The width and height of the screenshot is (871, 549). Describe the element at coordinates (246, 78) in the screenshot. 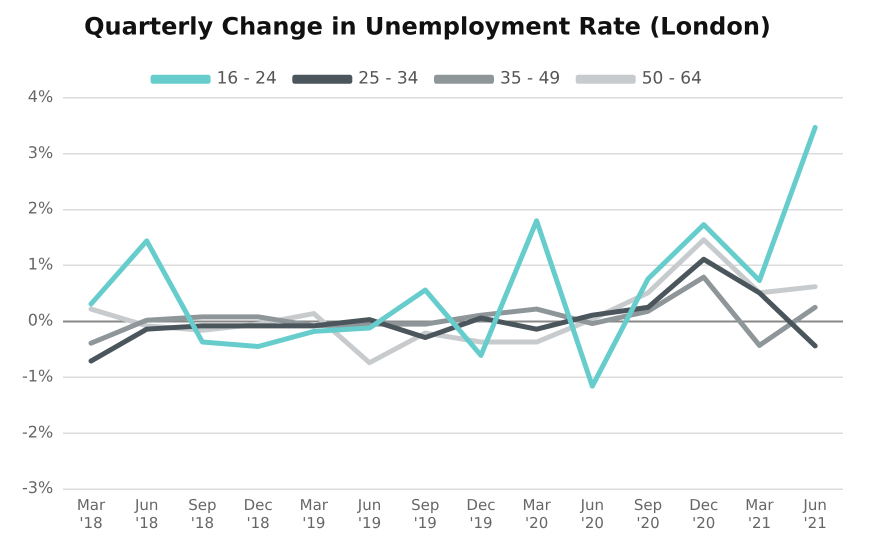

I see `legend-label: 16 - 24` at that location.